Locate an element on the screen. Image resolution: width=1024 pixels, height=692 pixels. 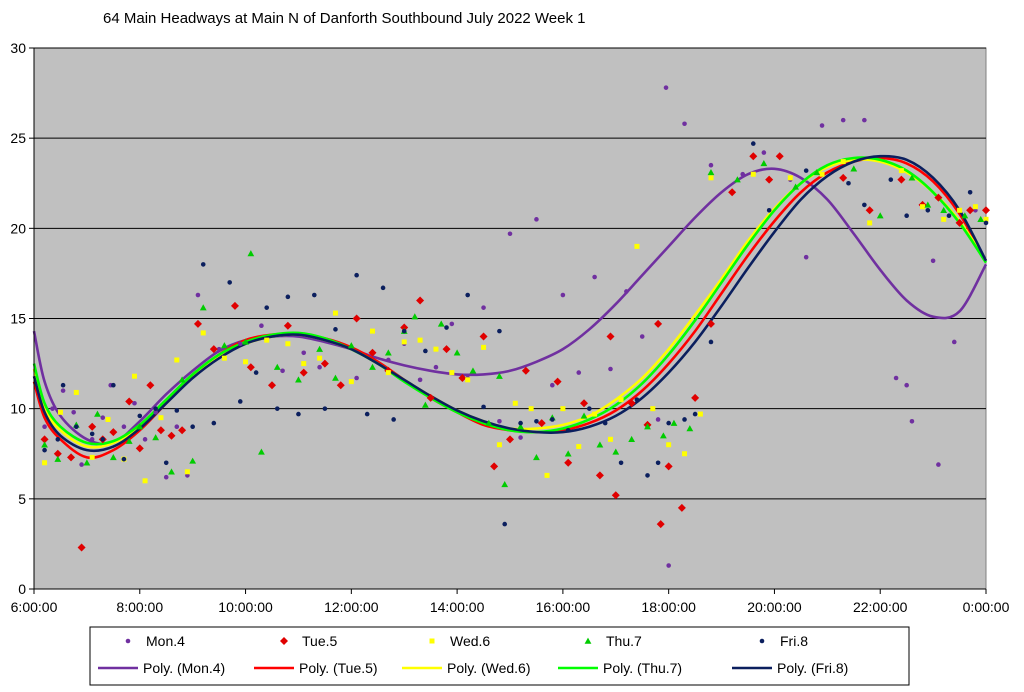
y-tick-label: 15 is located at coordinates (18, 319).